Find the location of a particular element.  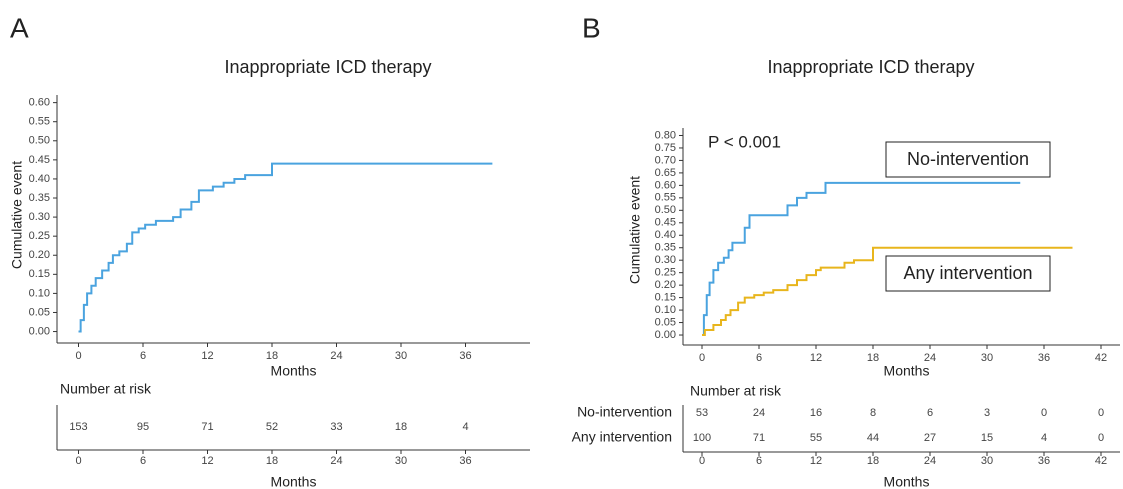

risk-x-tick-label: 42 is located at coordinates (1101, 461).